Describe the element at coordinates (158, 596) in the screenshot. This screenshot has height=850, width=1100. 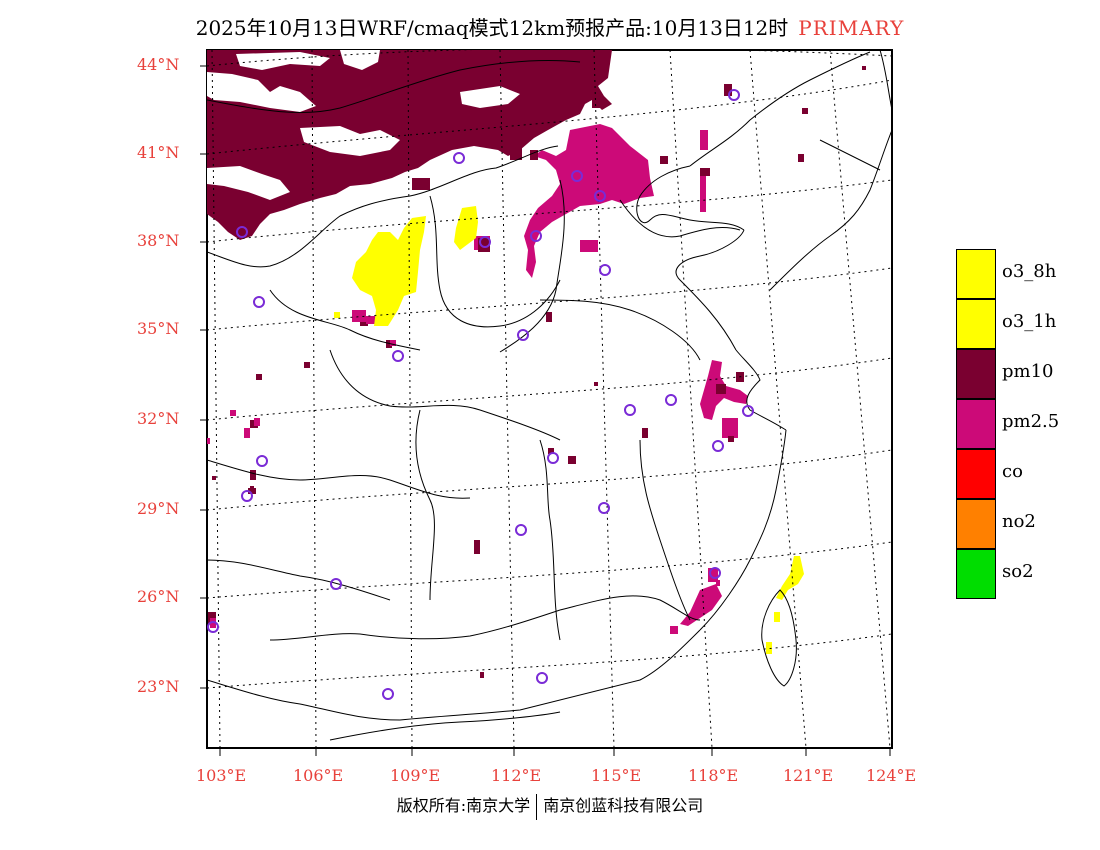
I see `lat-label-26: 26°N` at that location.